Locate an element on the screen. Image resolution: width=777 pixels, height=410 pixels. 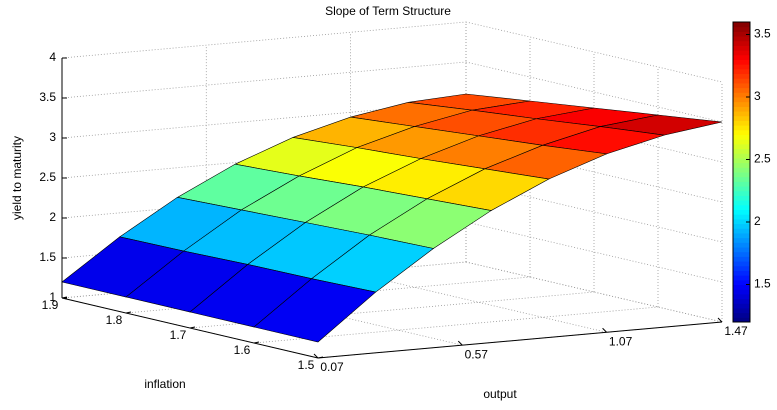
y-tick-label: 1.6 is located at coordinates (242, 350).